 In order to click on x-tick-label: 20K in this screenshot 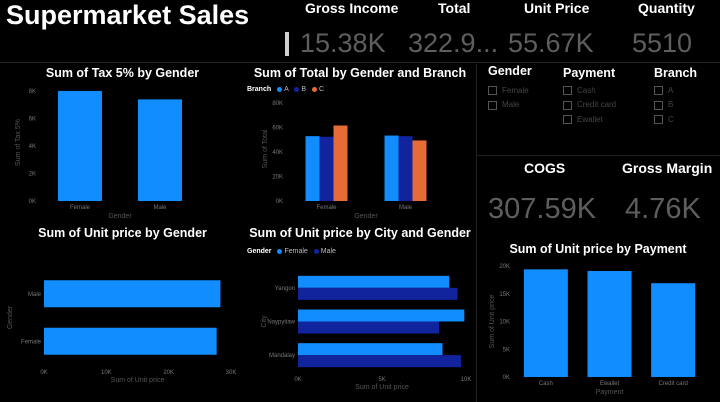, I will do `click(168, 373)`.